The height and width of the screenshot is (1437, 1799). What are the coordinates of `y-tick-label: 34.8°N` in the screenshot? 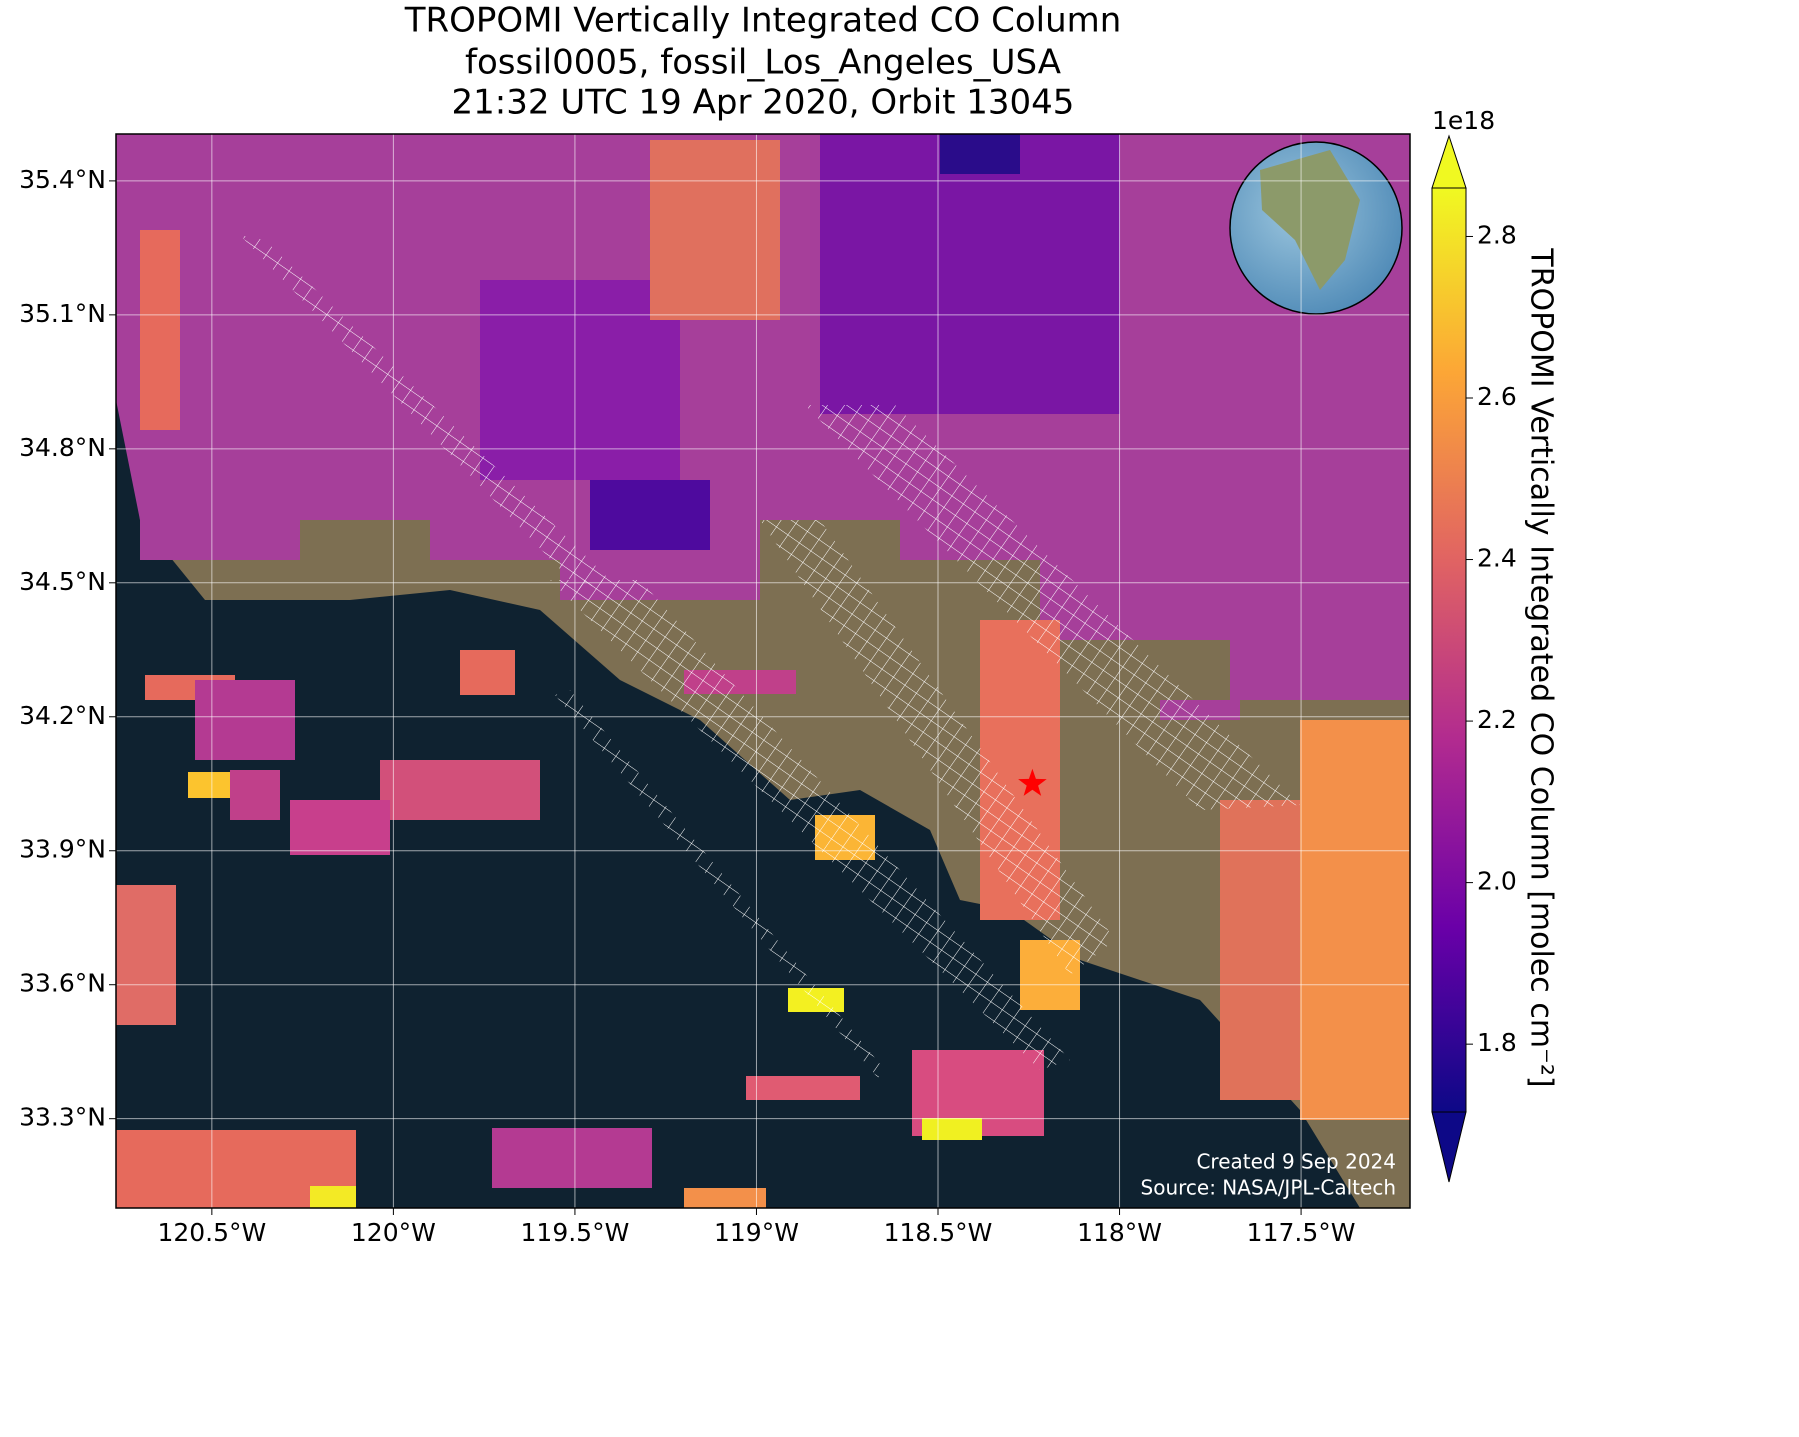 It's located at (62, 447).